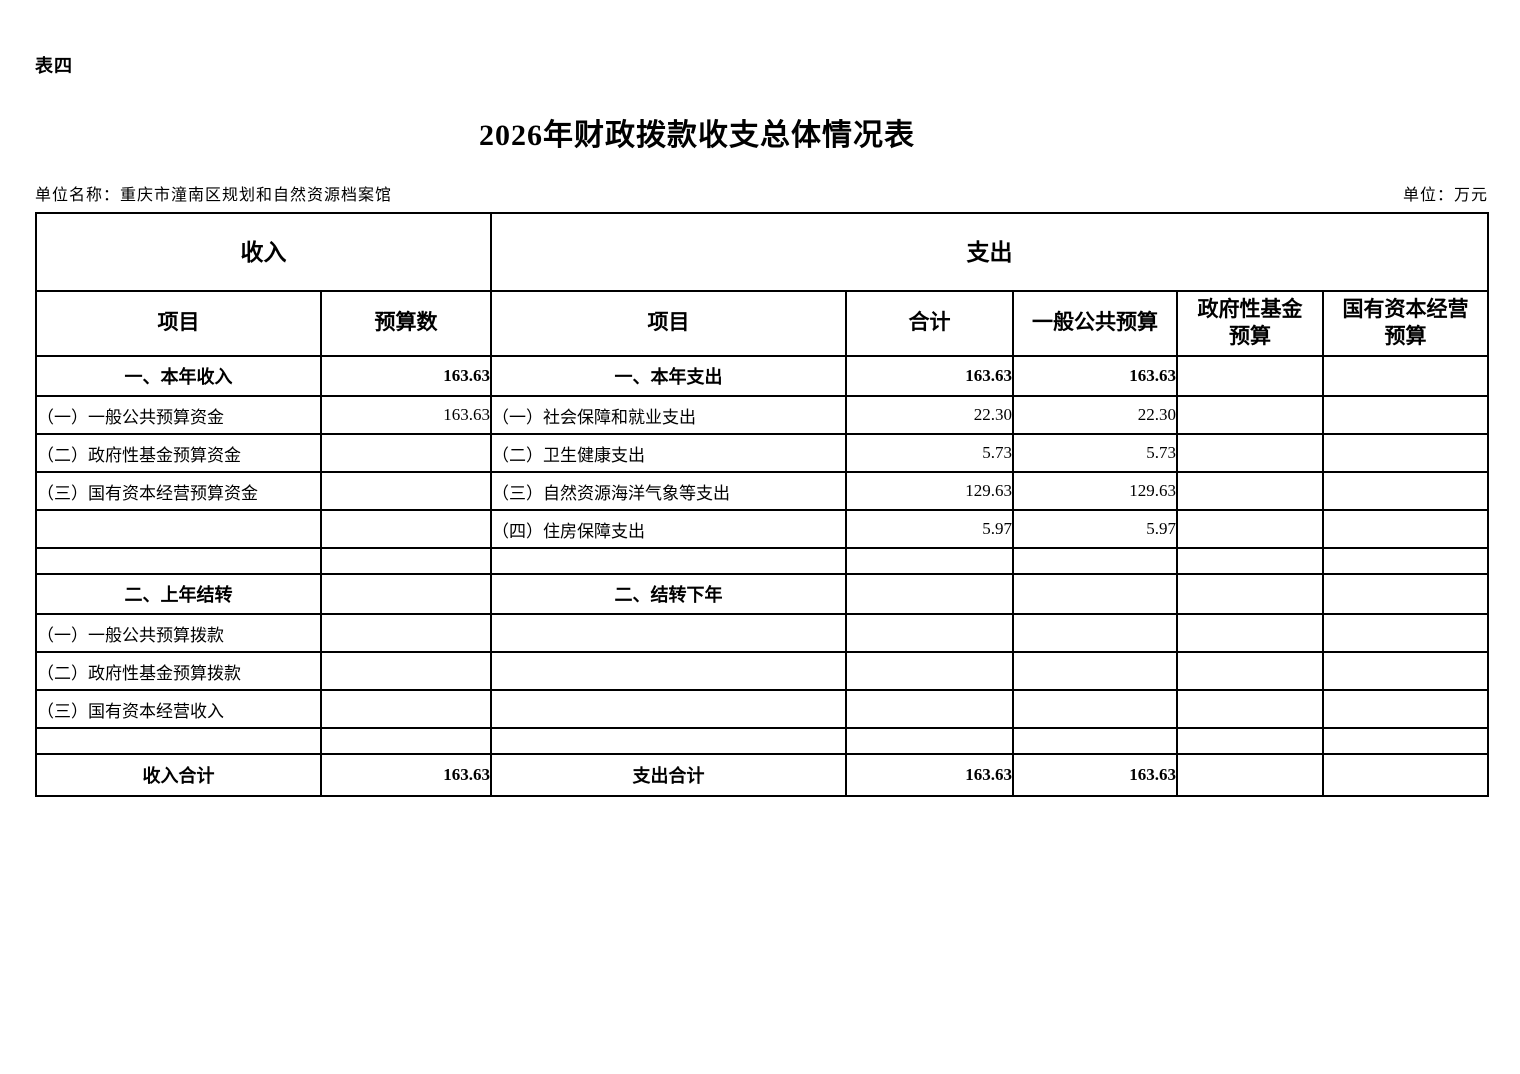 This screenshot has width=1520, height=1074. What do you see at coordinates (178, 453) in the screenshot?
I see `cell-item: （二）政府性基金预算资金` at bounding box center [178, 453].